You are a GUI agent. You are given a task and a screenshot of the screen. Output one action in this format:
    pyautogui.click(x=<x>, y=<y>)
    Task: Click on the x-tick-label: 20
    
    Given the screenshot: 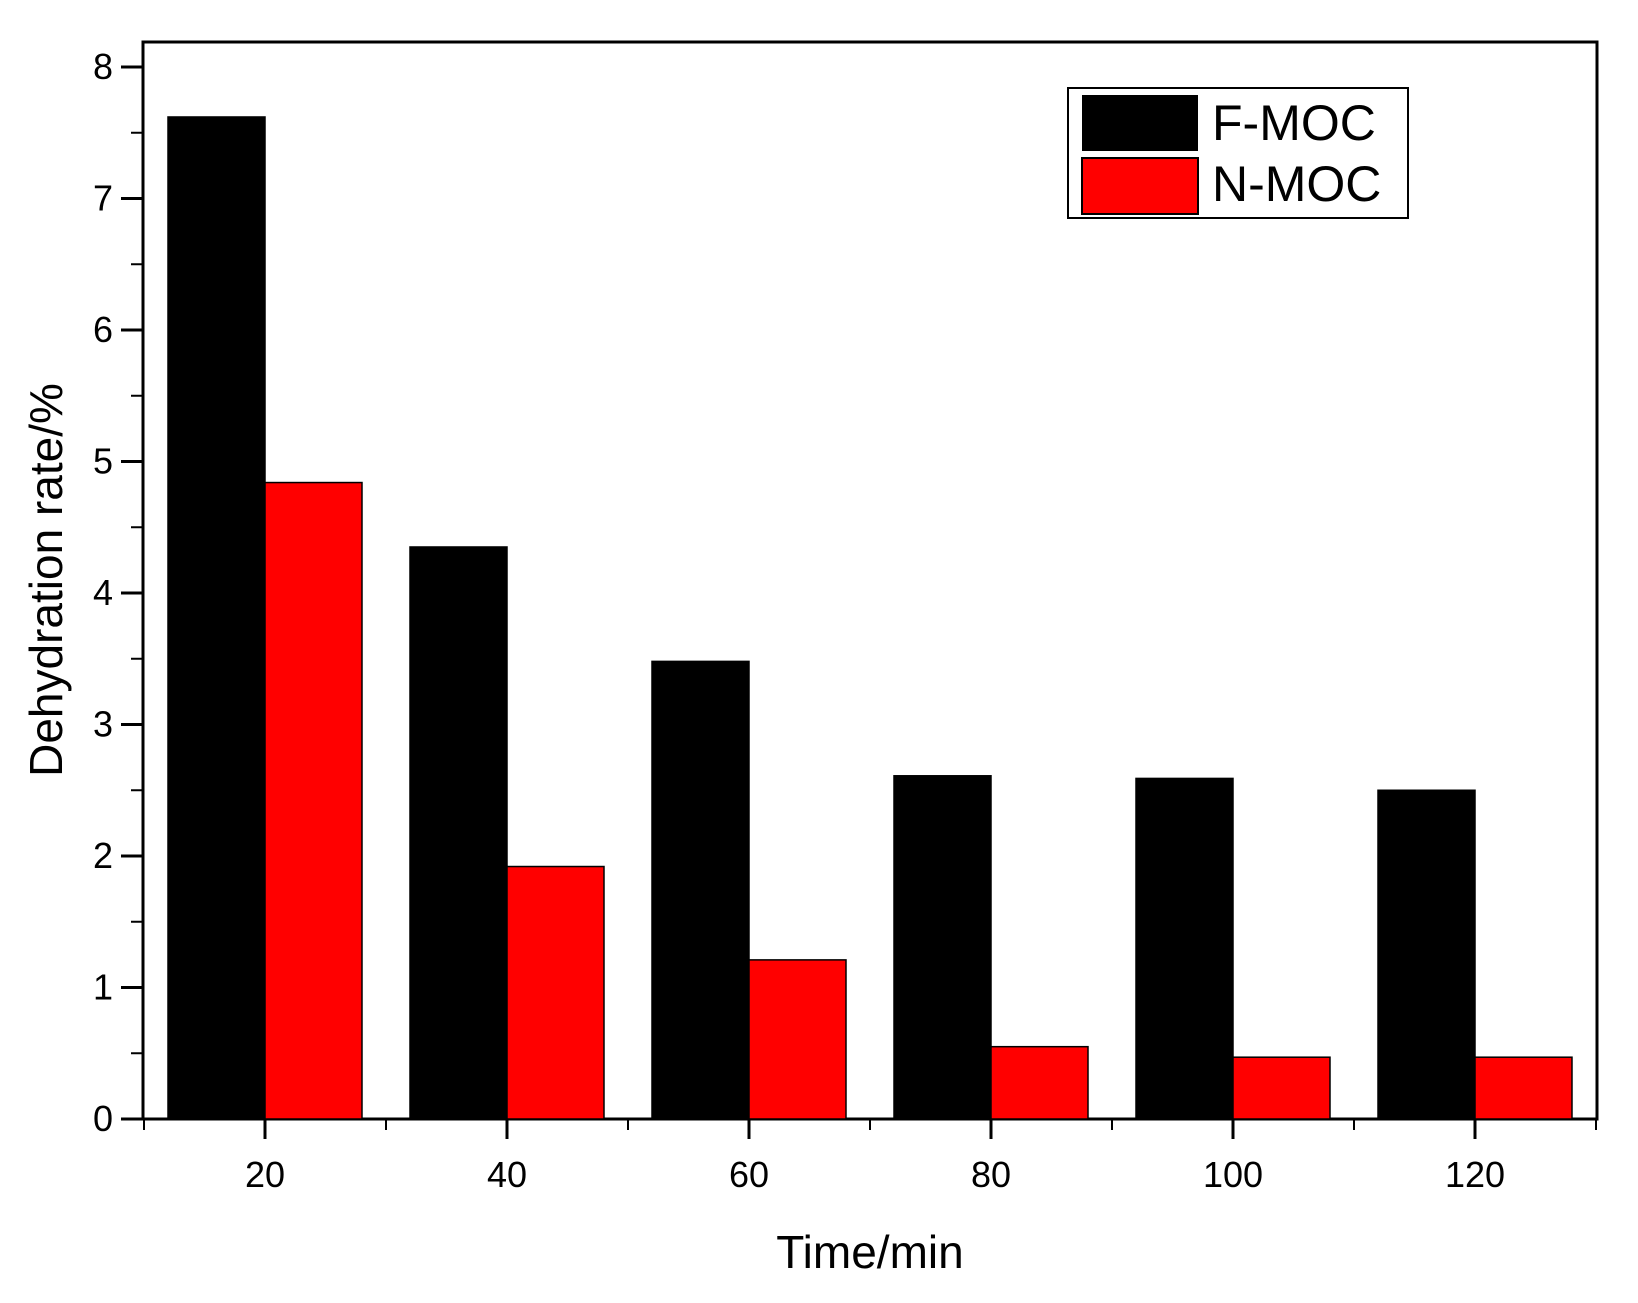 What is the action you would take?
    pyautogui.click(x=265, y=1174)
    